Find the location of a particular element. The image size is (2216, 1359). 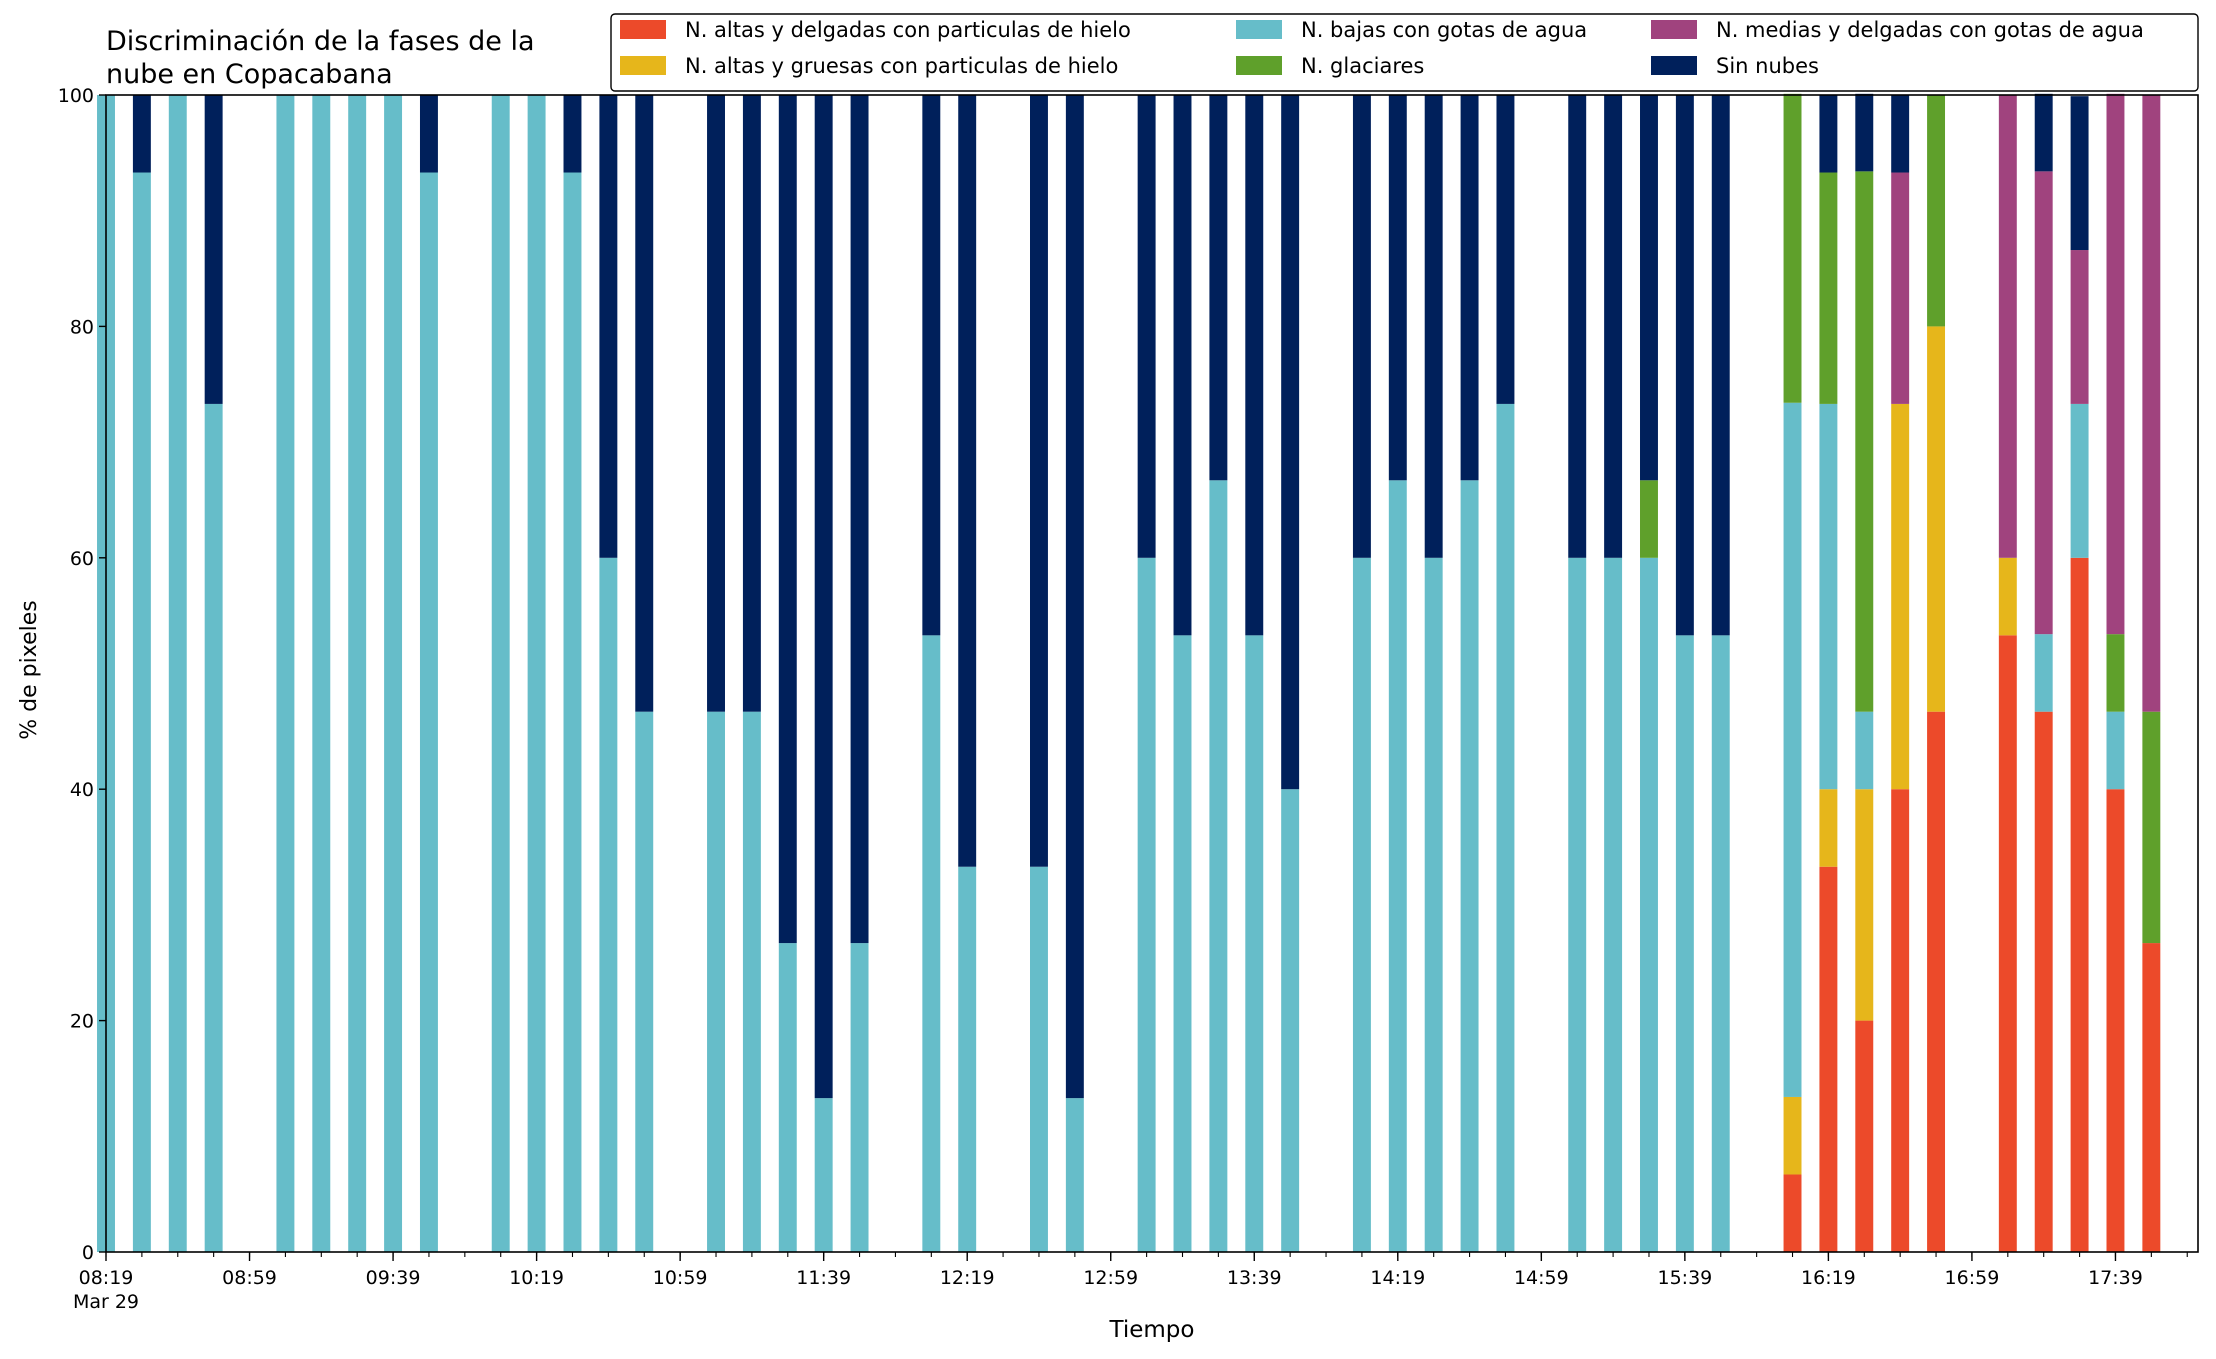

bar-1609-altas_delgadas_hielo is located at coordinates (1792, 1213).